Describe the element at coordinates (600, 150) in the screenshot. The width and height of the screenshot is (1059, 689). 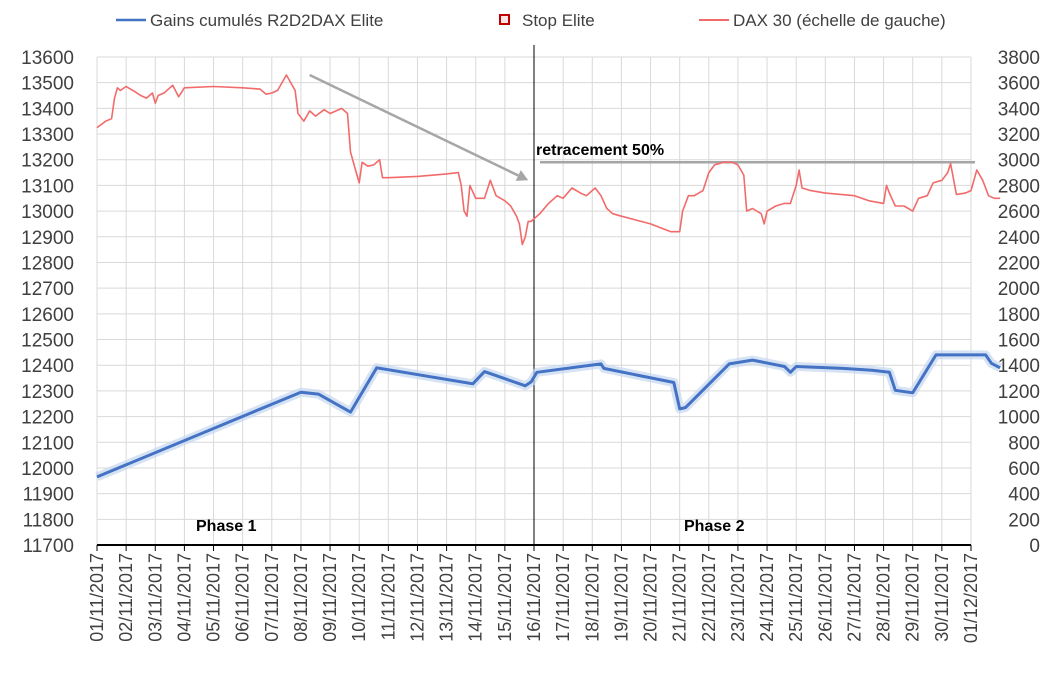
I see `retracement-label: retracement 50%` at that location.